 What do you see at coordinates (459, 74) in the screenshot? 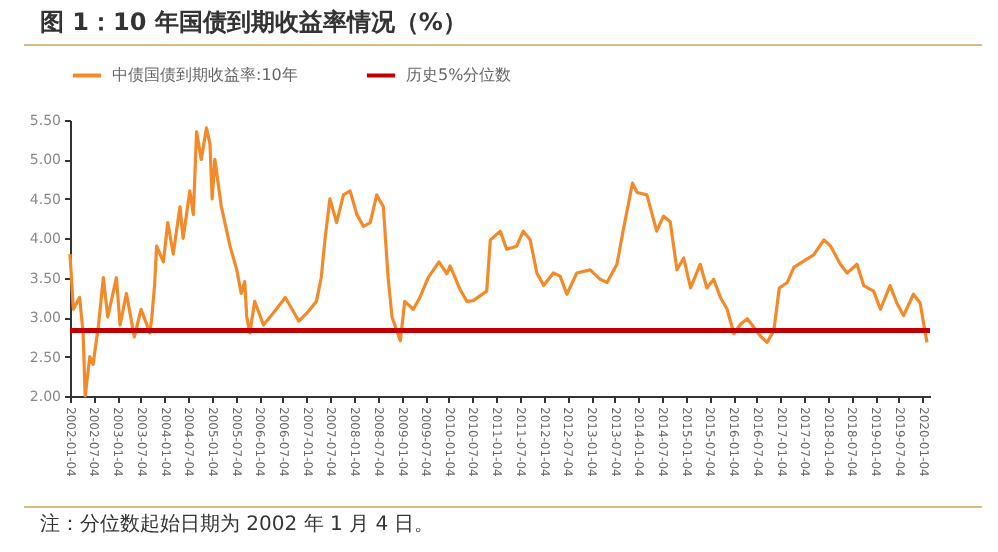
I see `legend-label: 历史5%分位数` at bounding box center [459, 74].